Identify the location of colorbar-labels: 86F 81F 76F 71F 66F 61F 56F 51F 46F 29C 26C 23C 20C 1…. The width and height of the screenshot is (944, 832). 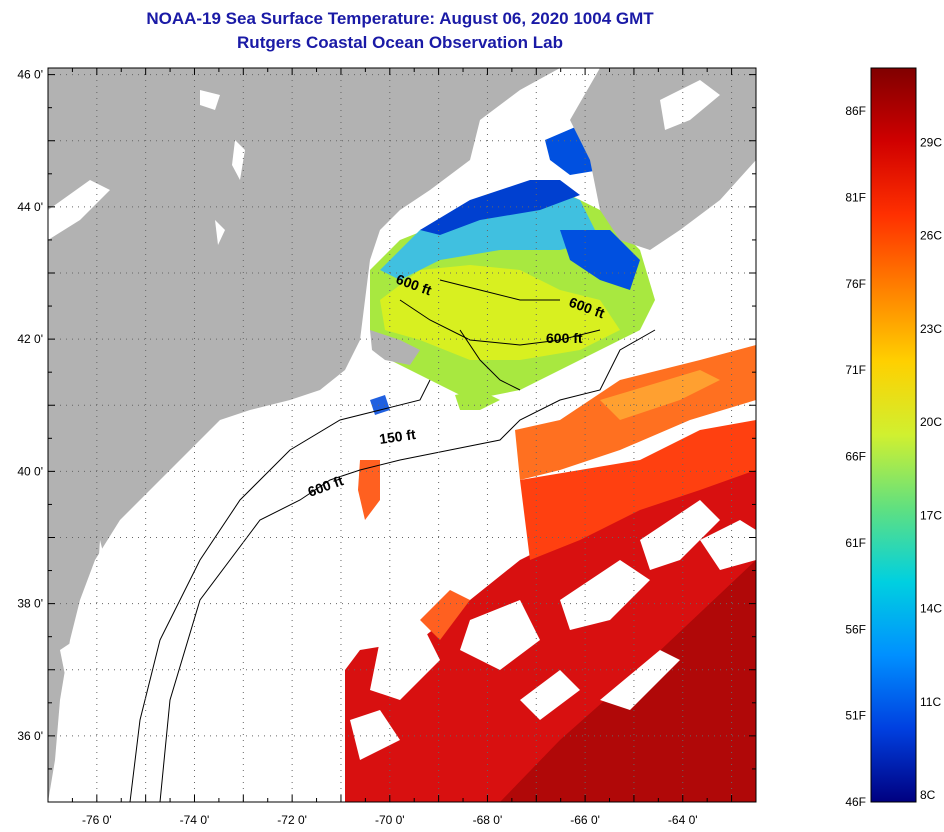
(893, 456).